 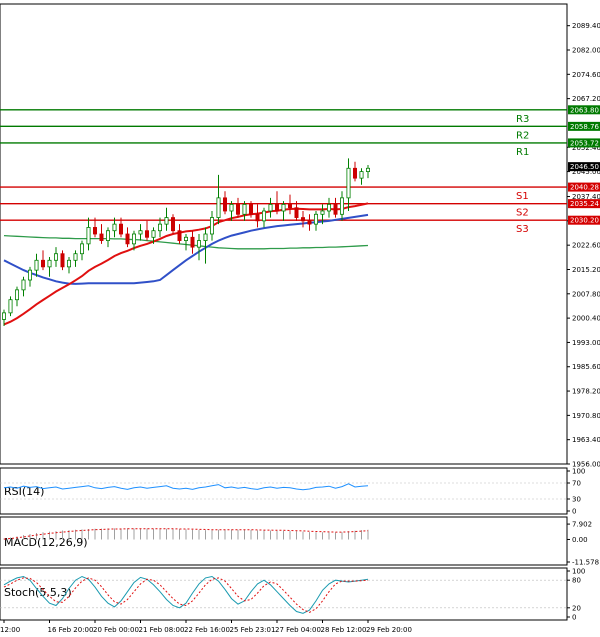 I want to click on support-price-tag-s2-text: 2035.24, so click(x=584, y=204).